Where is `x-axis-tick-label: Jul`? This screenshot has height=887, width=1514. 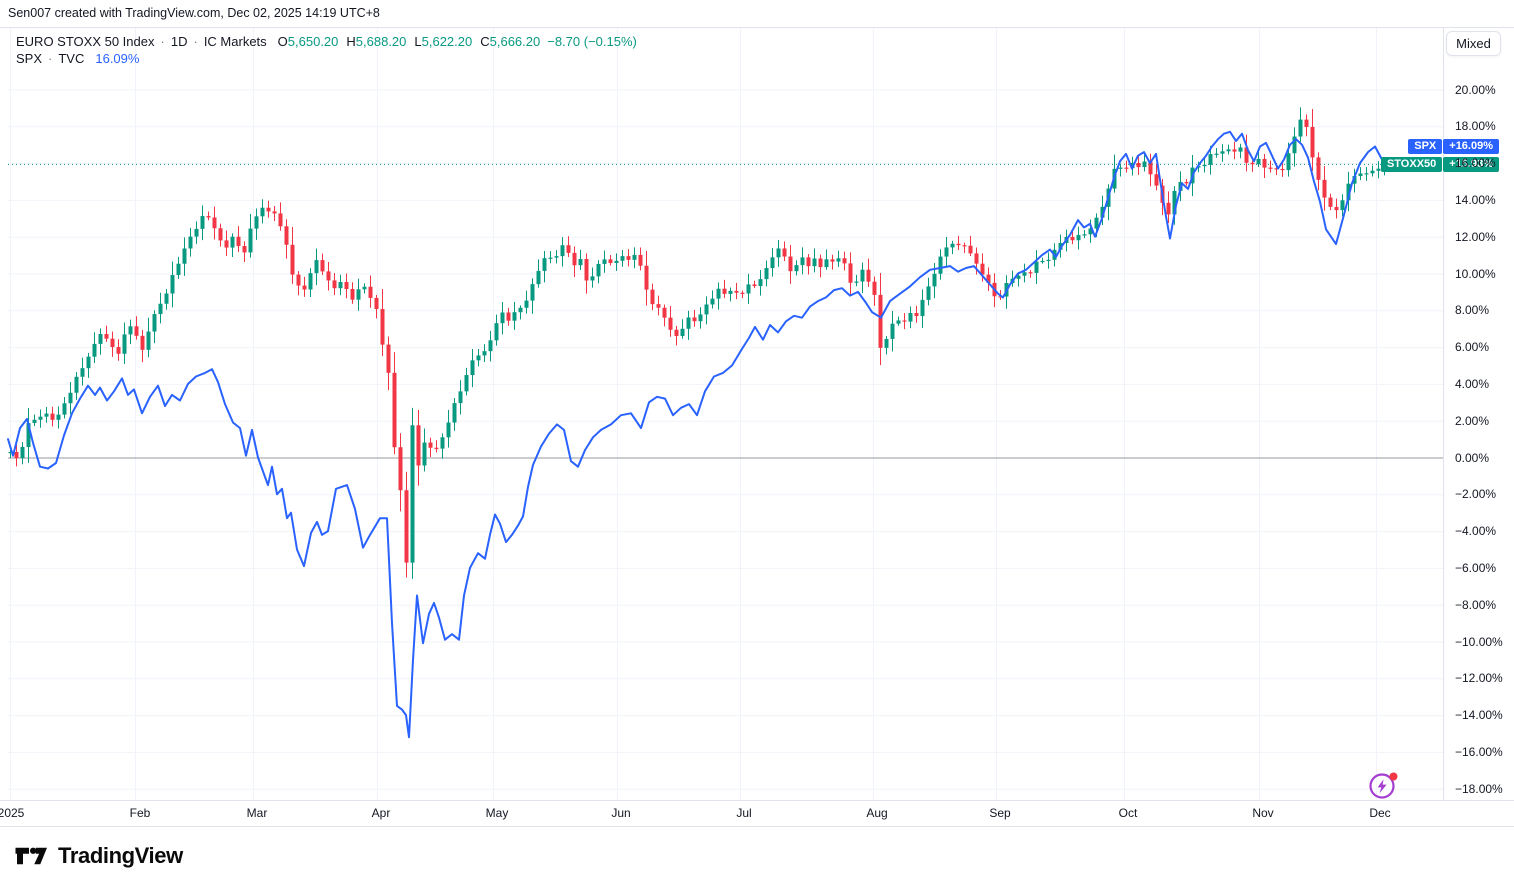 x-axis-tick-label: Jul is located at coordinates (744, 813).